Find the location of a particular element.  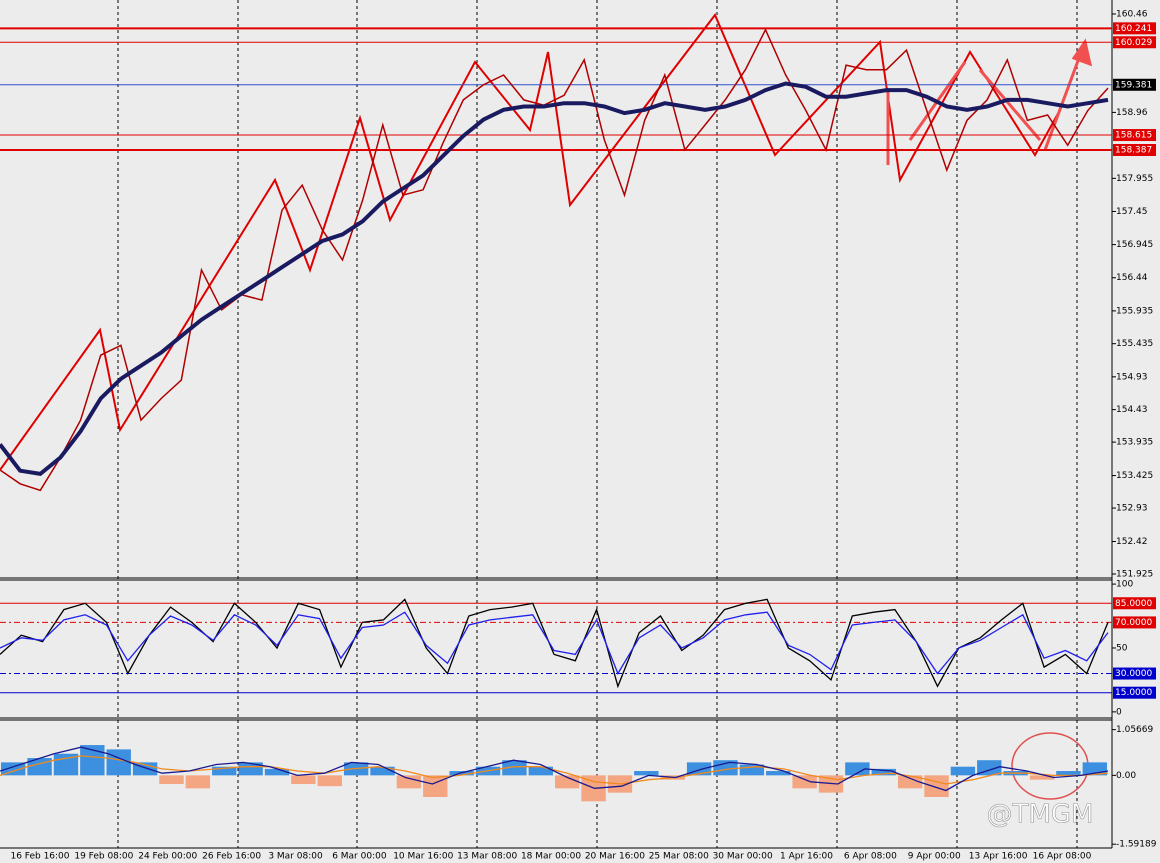

y-tick-label: 156.44 is located at coordinates (1132, 278).